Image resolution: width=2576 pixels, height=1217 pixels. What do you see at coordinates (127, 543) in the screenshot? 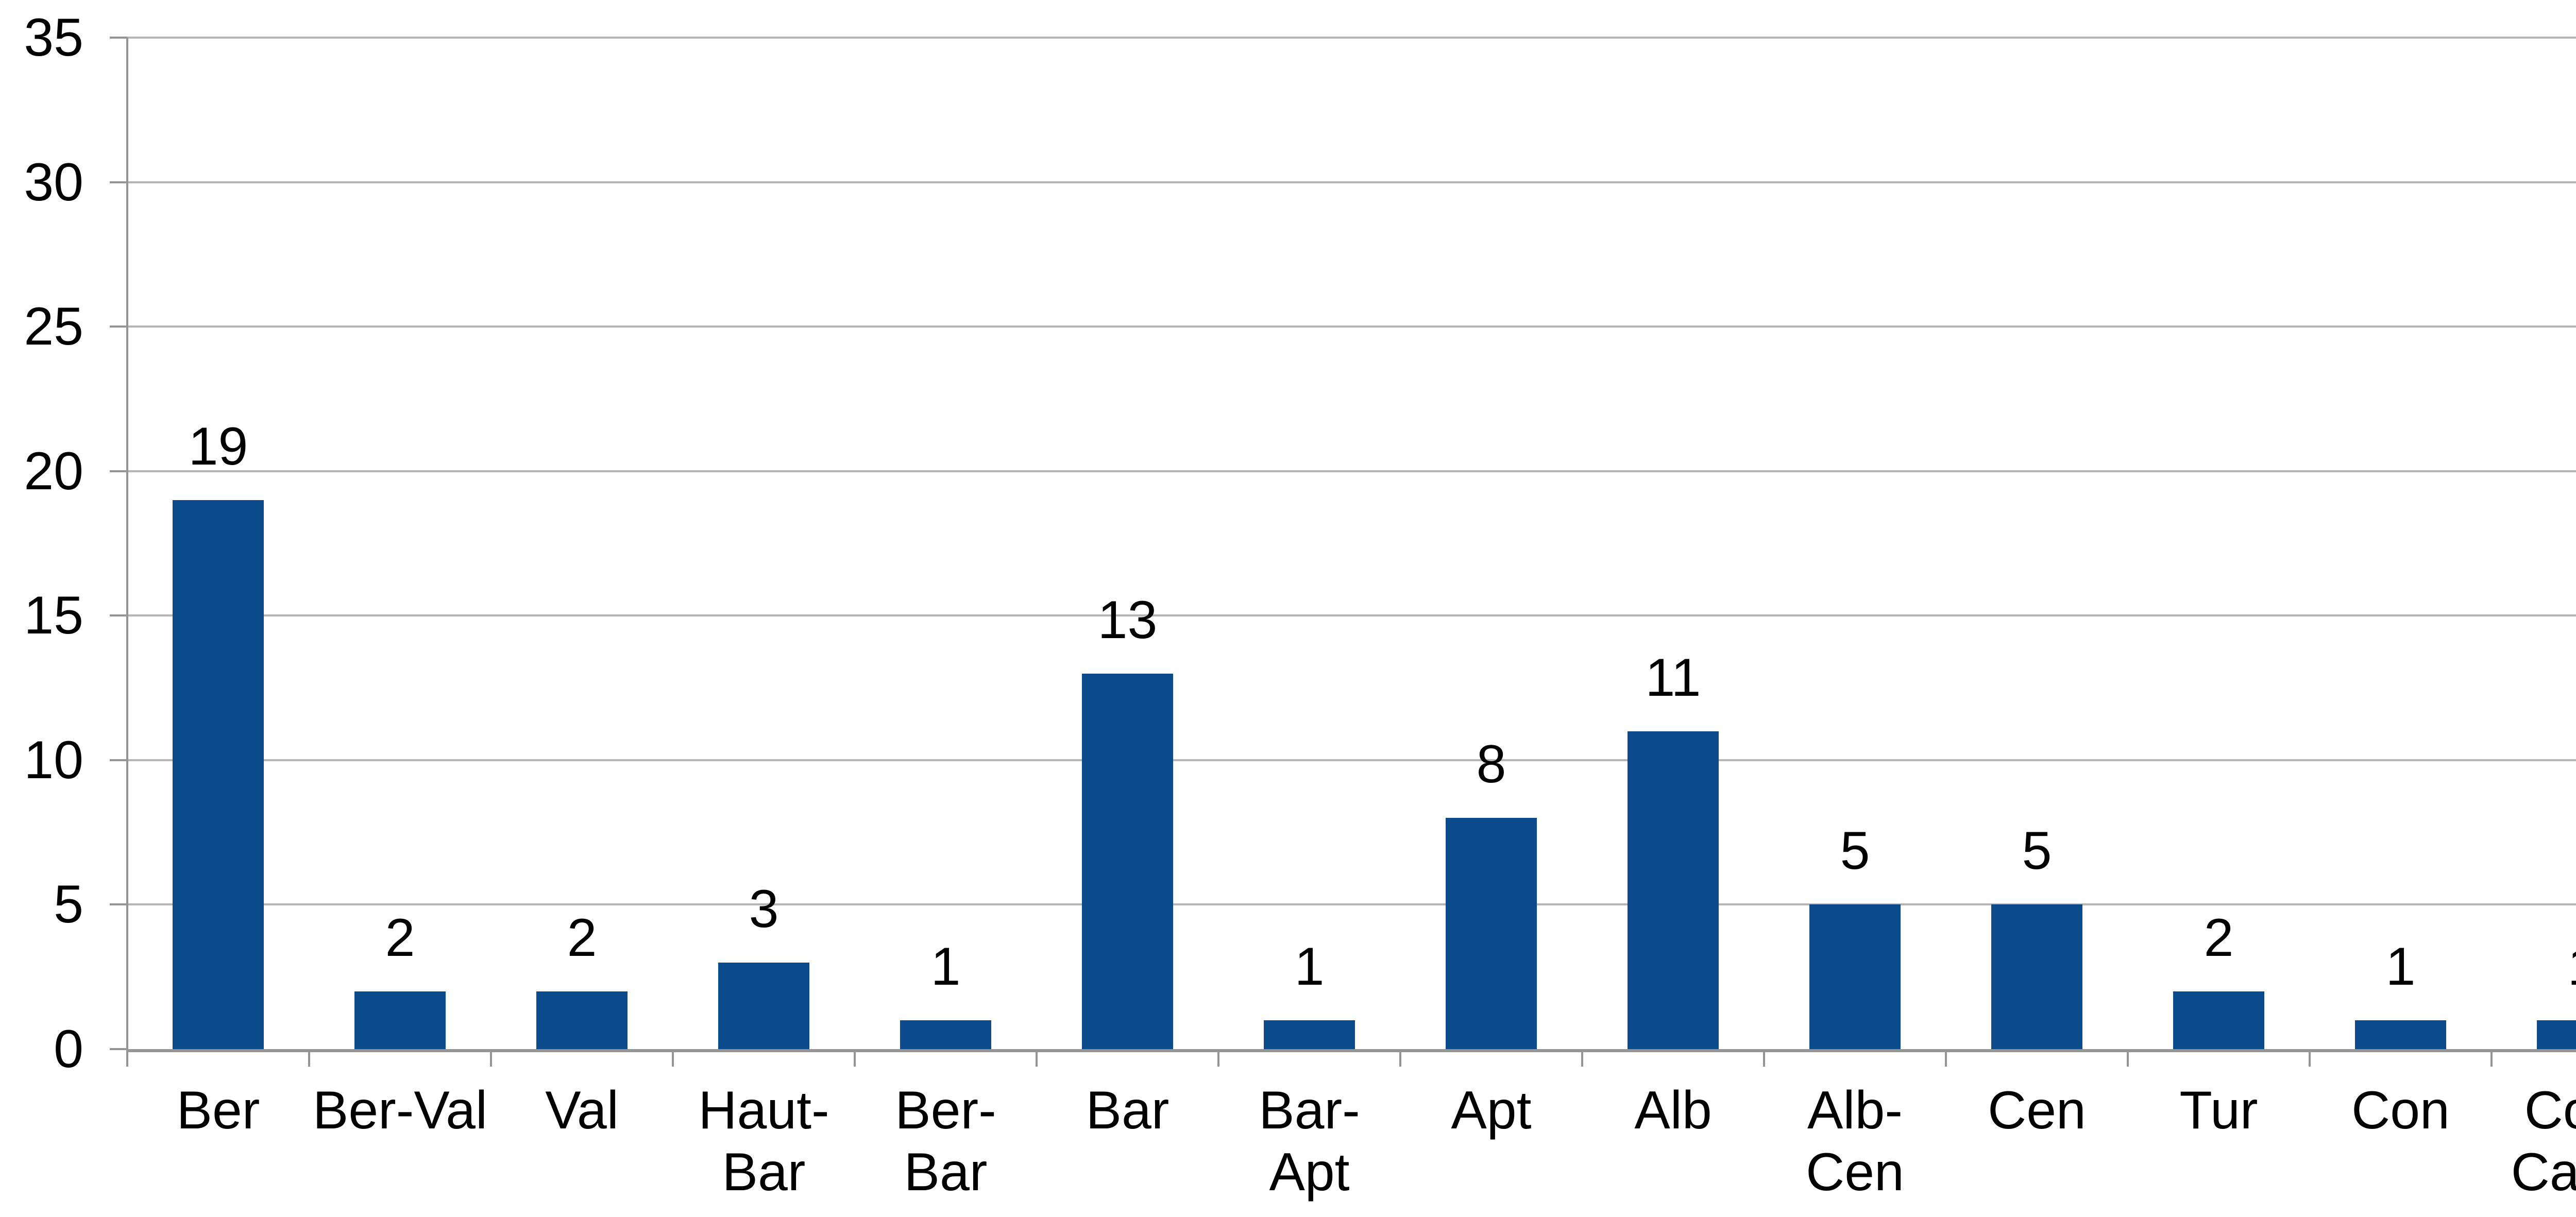
I see `y-axis-line` at bounding box center [127, 543].